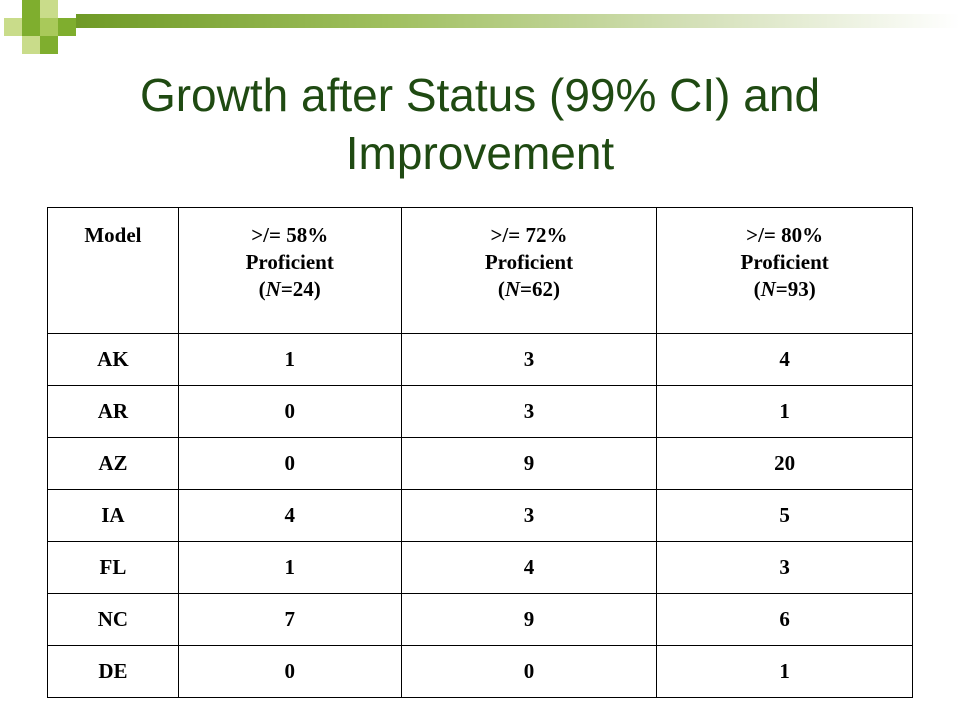  Describe the element at coordinates (113, 619) in the screenshot. I see `cell-model: NC` at that location.